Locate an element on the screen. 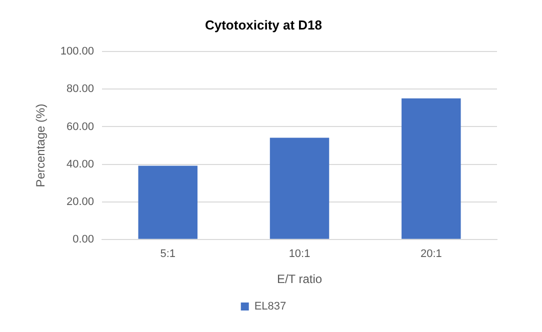 This screenshot has width=542, height=332. y-tick-label: 0.00 is located at coordinates (83, 239).